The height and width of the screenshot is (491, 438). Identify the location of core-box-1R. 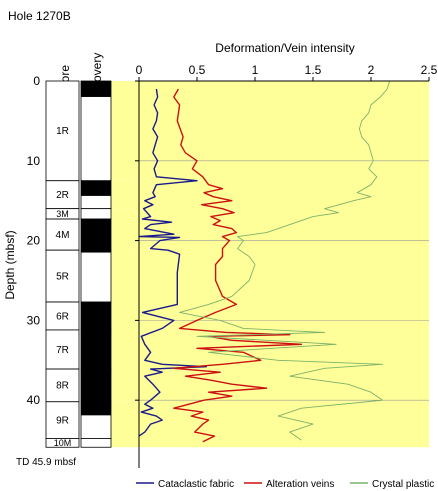
(62, 131).